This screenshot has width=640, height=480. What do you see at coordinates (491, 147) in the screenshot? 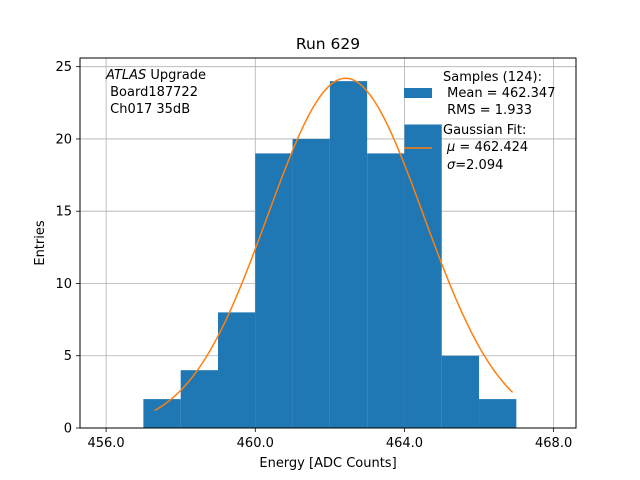
I see `mu-value: = 462.424` at bounding box center [491, 147].